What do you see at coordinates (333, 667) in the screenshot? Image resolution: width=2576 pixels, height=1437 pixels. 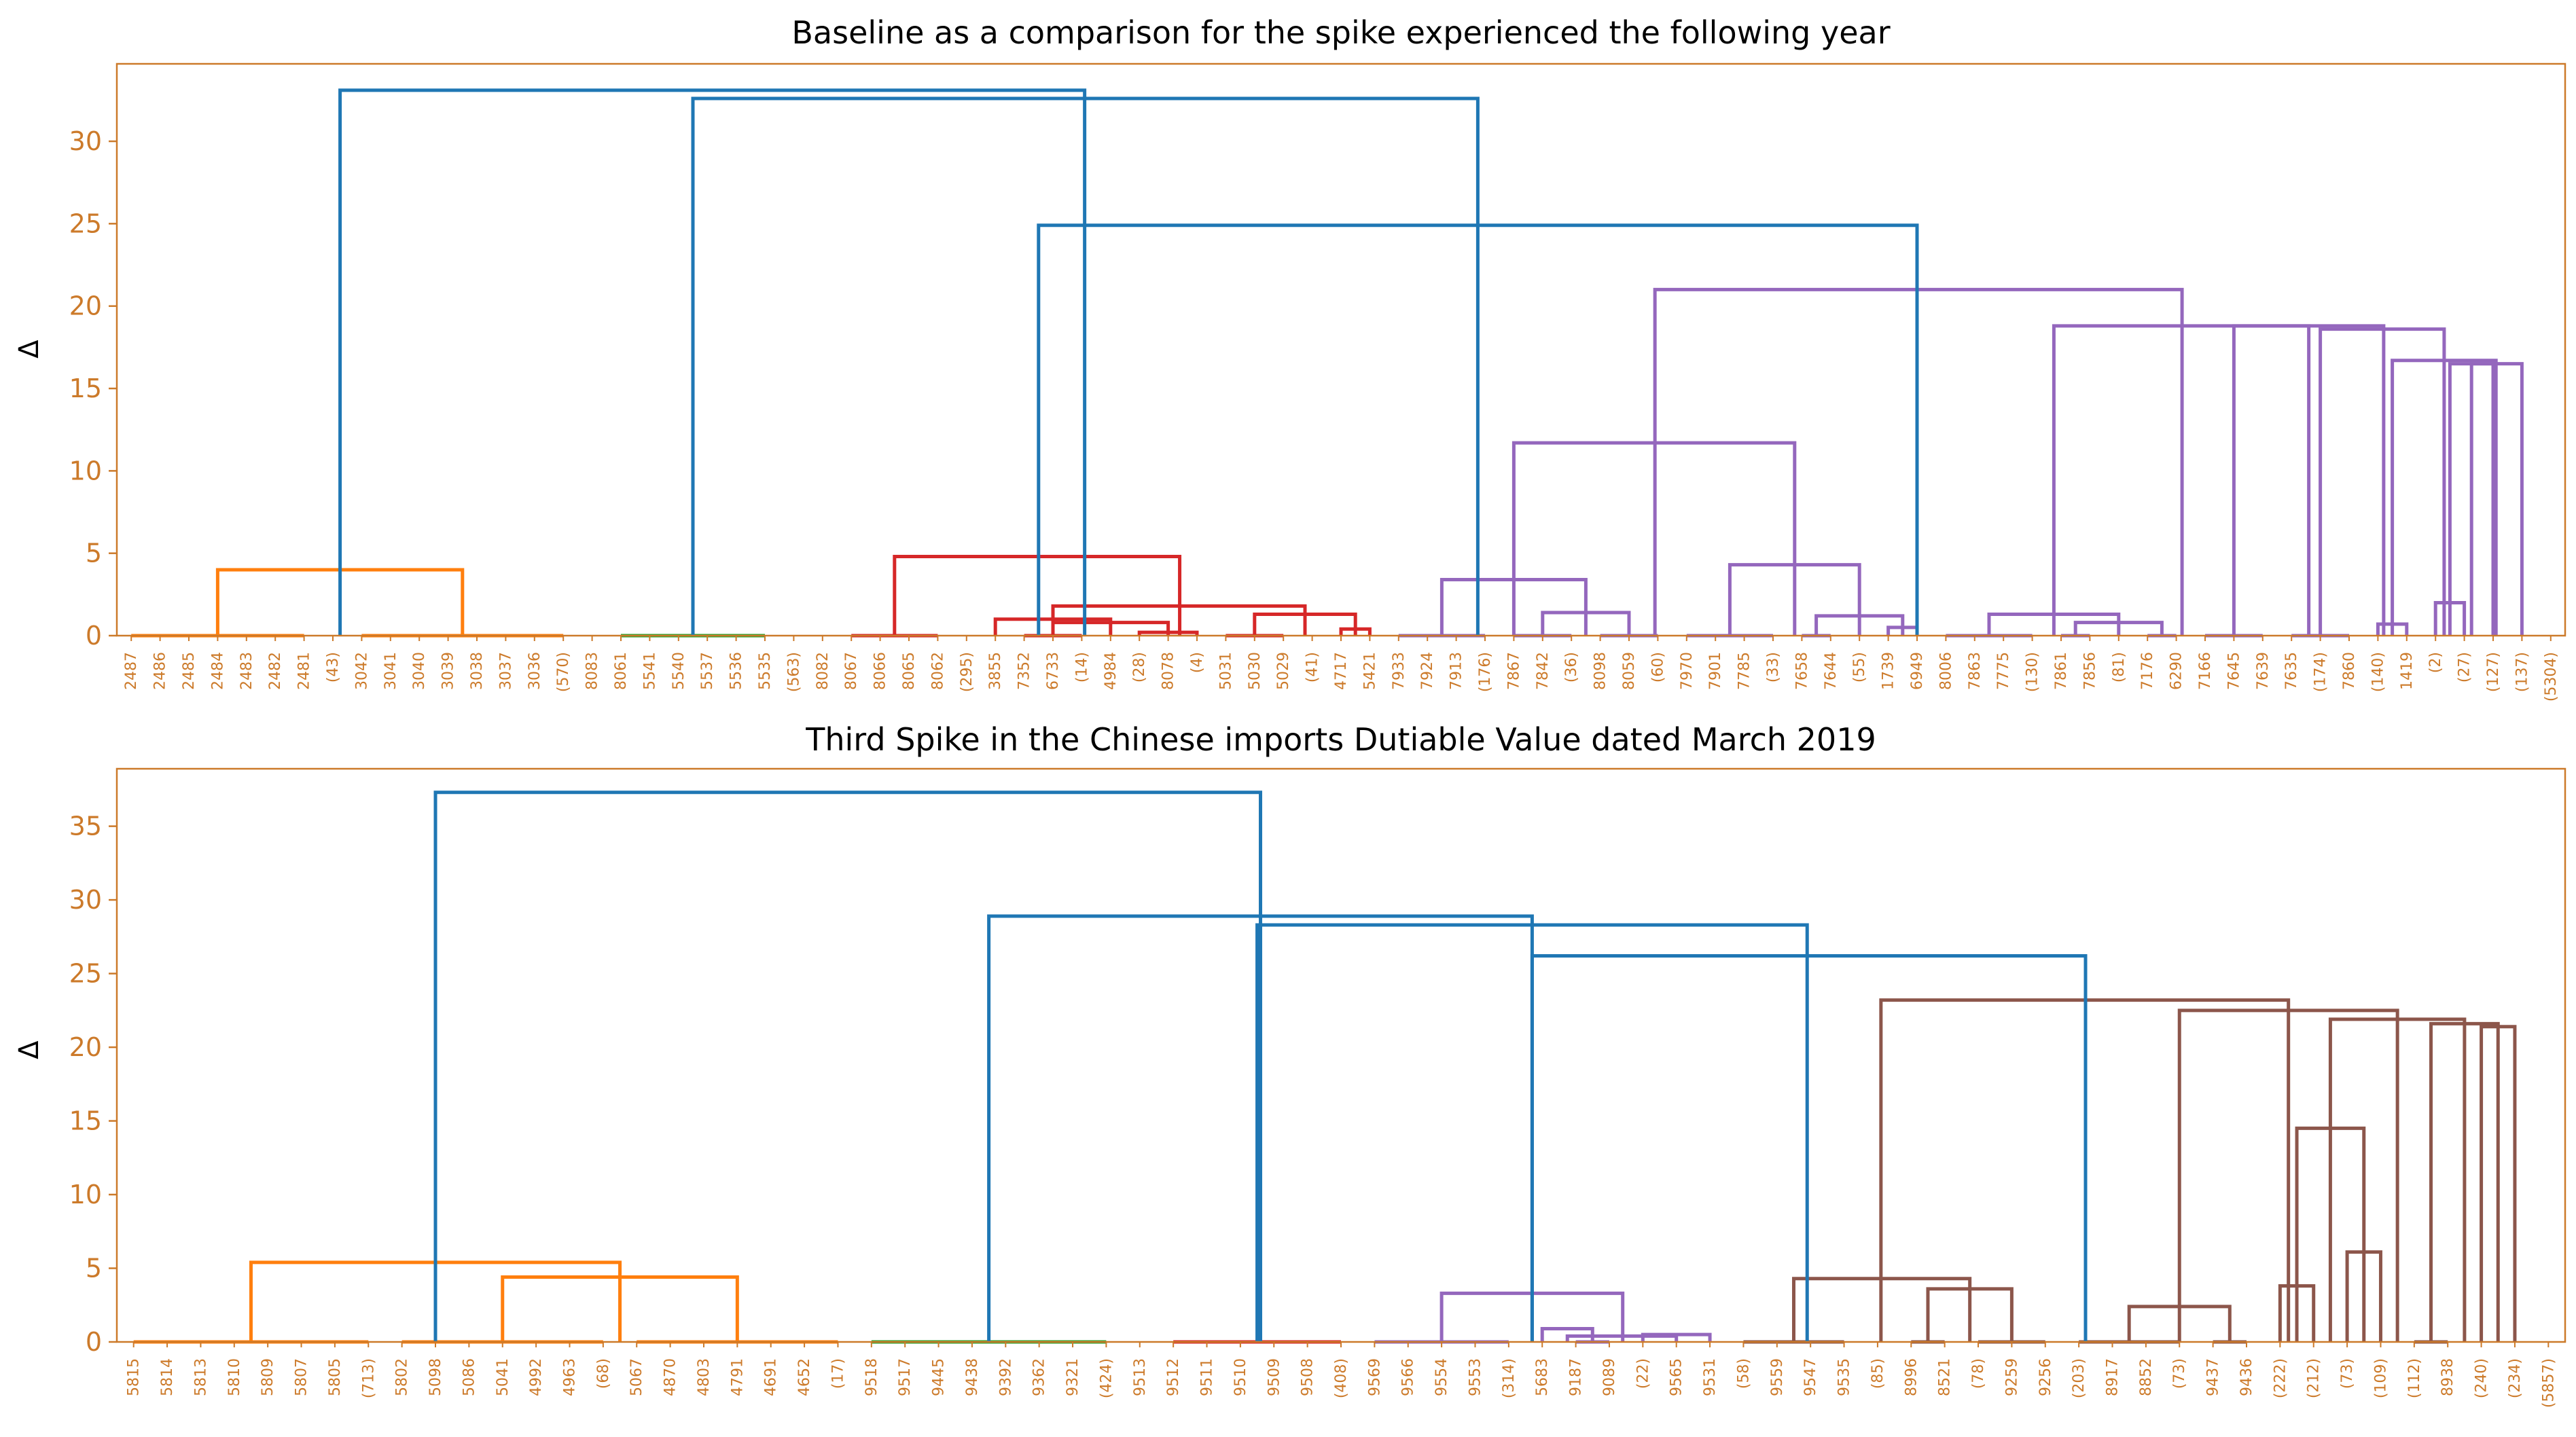 I see `leaf-label: (43)` at bounding box center [333, 667].